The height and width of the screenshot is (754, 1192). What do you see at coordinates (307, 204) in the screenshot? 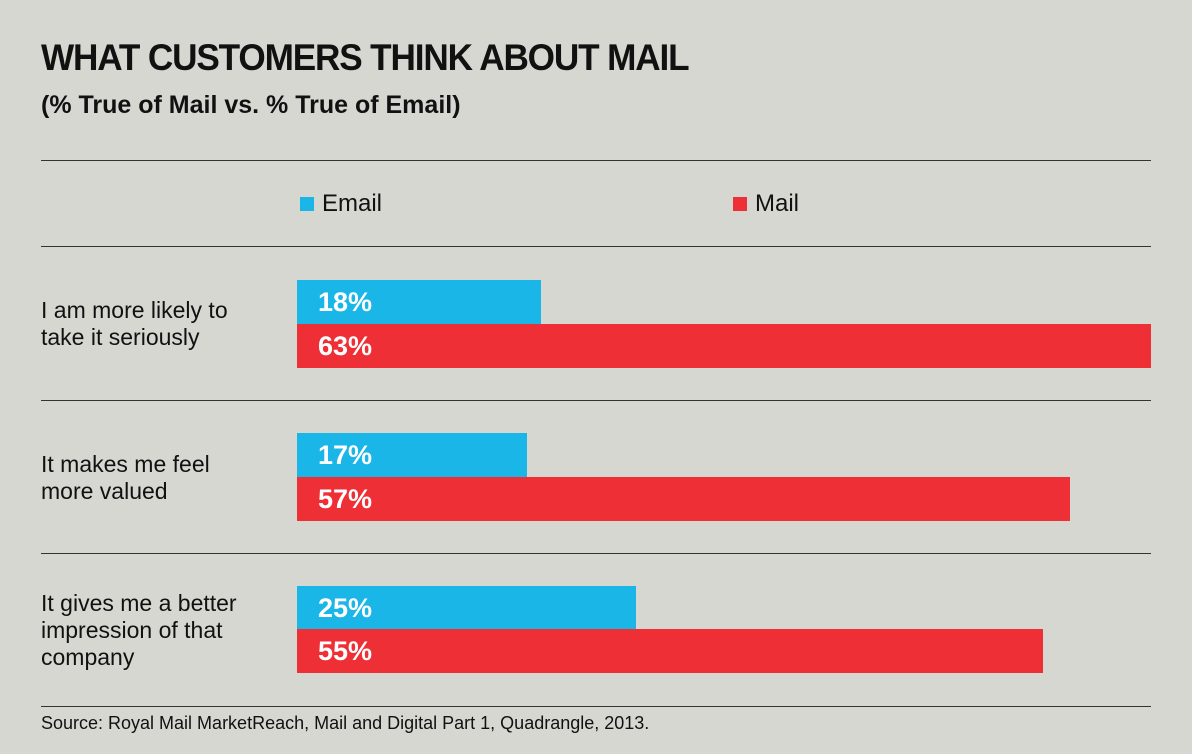
I see `legend-email-swatch` at bounding box center [307, 204].